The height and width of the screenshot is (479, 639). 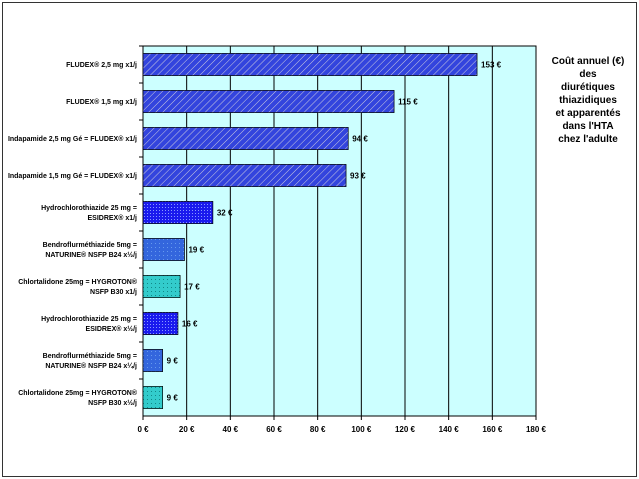 What do you see at coordinates (196, 250) in the screenshot?
I see `value-label: 19 €` at bounding box center [196, 250].